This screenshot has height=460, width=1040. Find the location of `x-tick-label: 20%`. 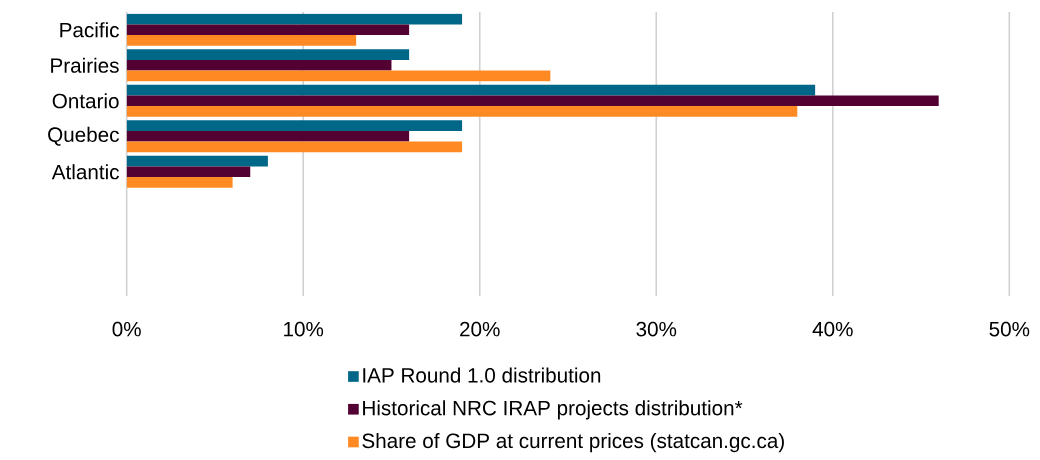

x-tick-label: 20% is located at coordinates (480, 329).